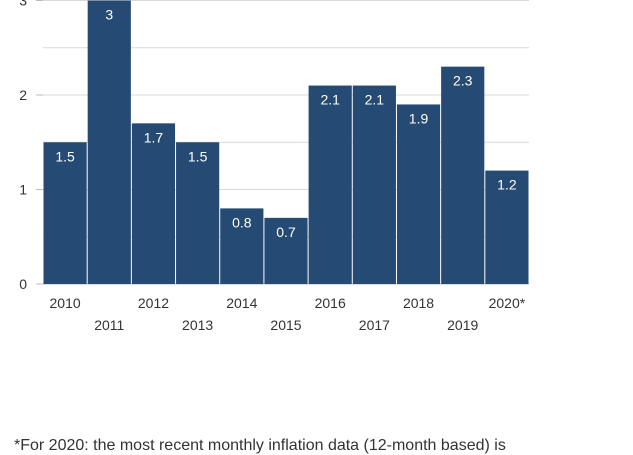 The image size is (633, 455). I want to click on x-tick-label: 2012, so click(153, 303).